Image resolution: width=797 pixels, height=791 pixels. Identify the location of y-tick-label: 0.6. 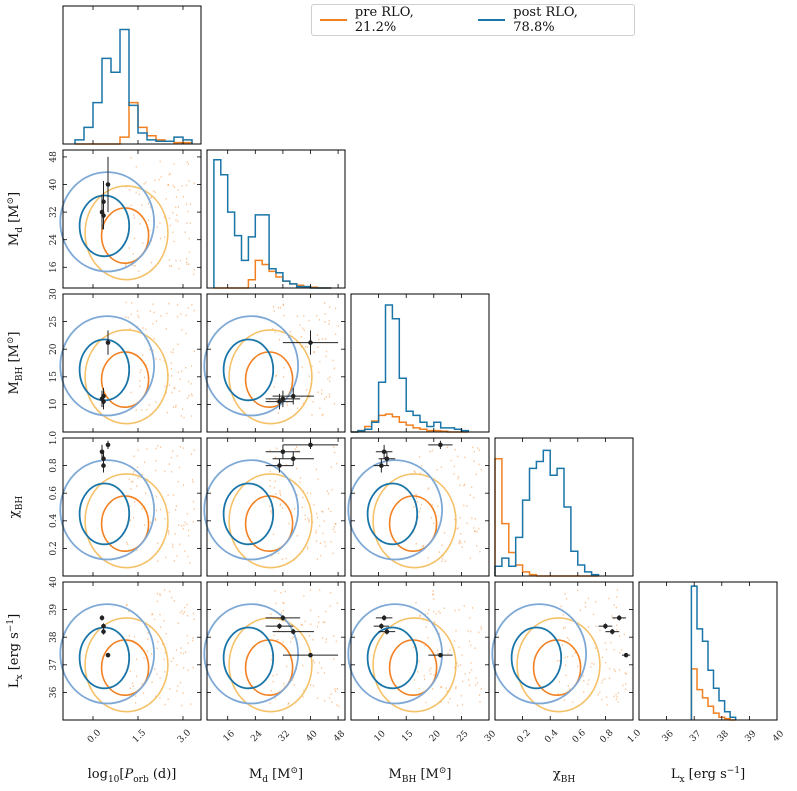
(54, 493).